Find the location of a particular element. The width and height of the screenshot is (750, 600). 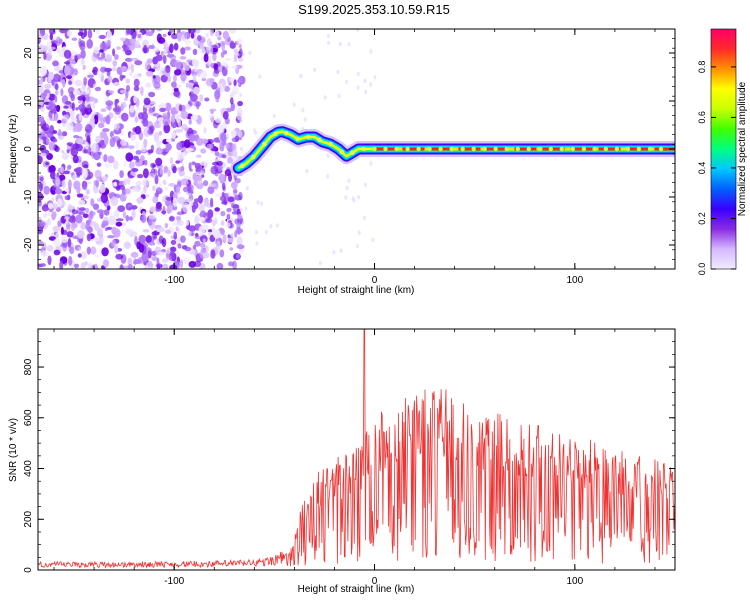

y-tick-label: 600 is located at coordinates (28, 417).